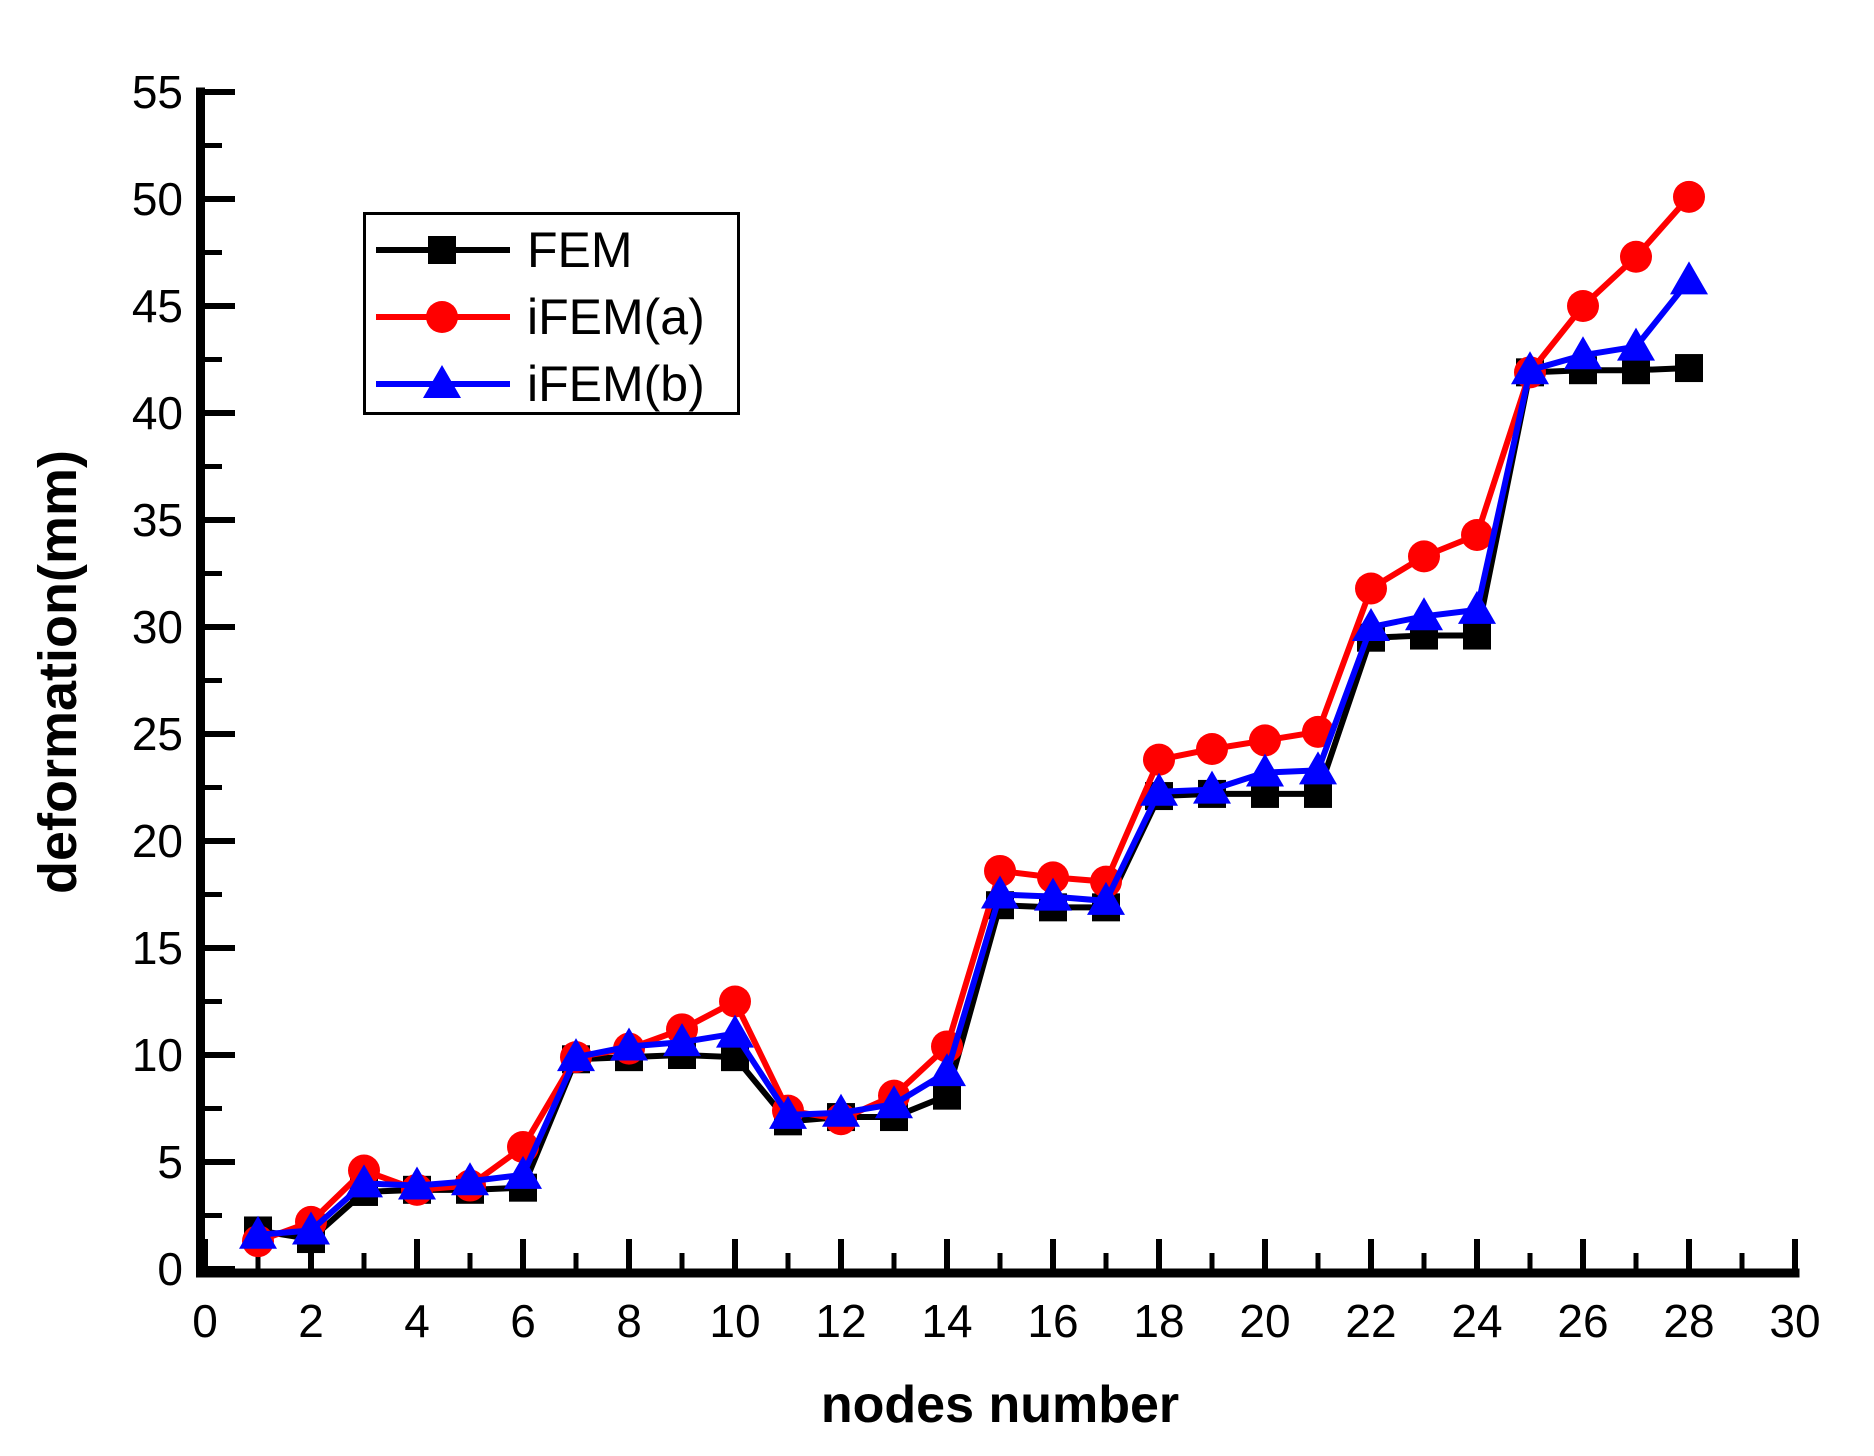 Image resolution: width=1874 pixels, height=1456 pixels. I want to click on legend: FEM iFEM(a) iFEM(b), so click(551, 313).